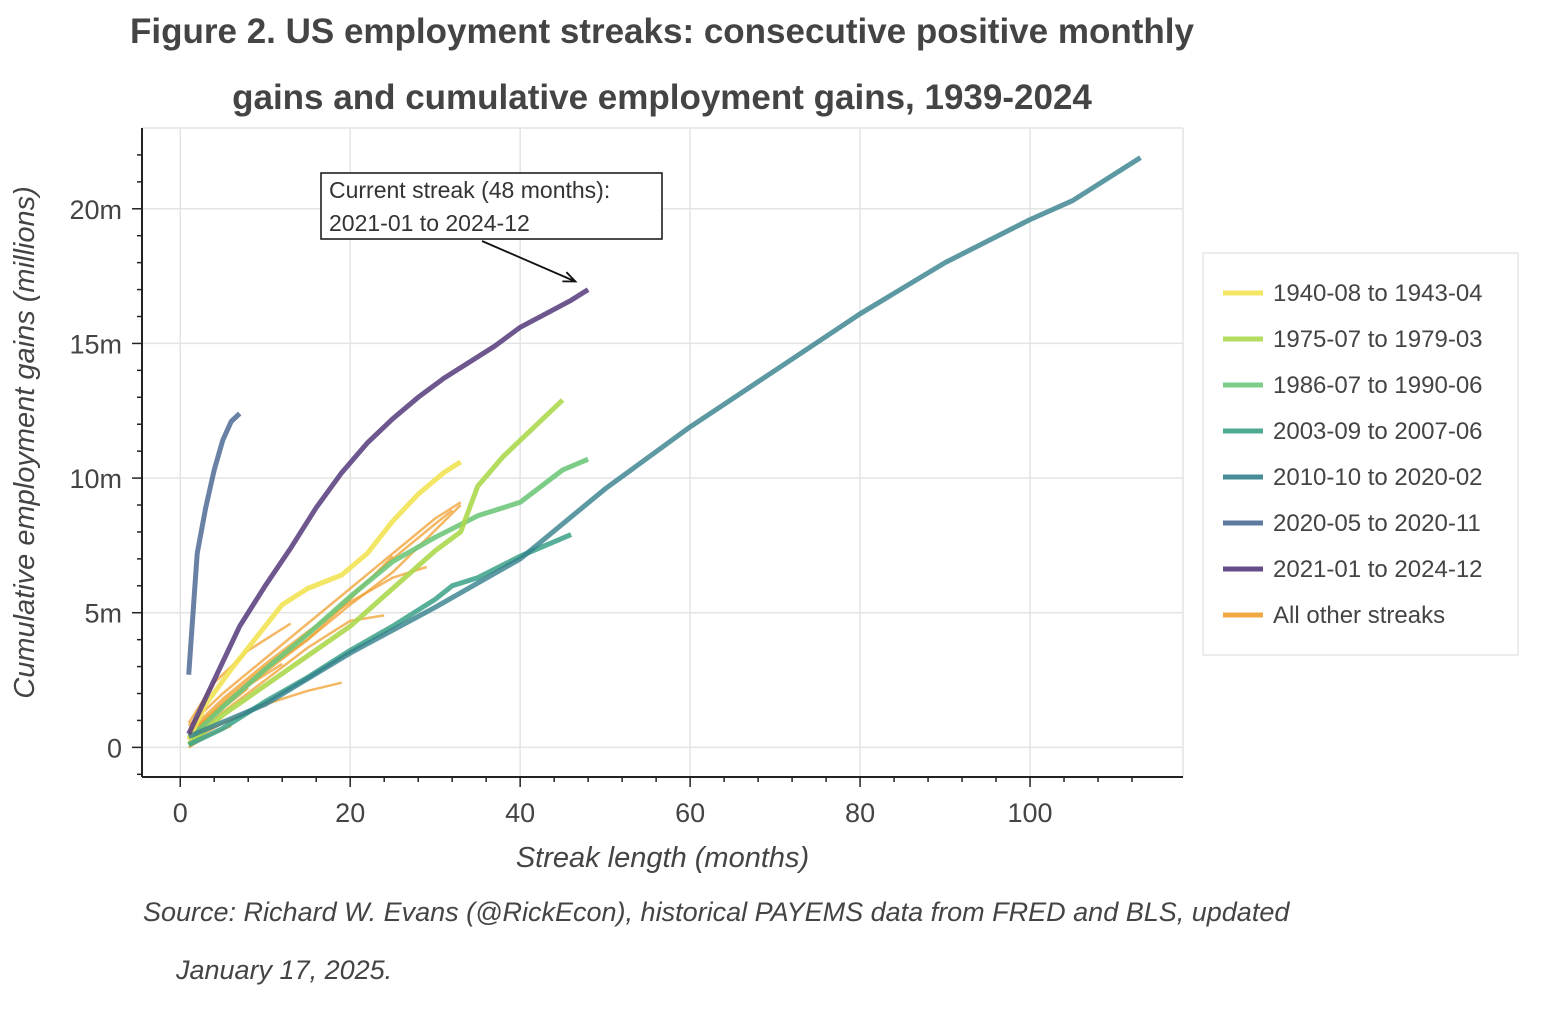  I want to click on legend-label-all-other-streaks: All other streaks, so click(1359, 615).